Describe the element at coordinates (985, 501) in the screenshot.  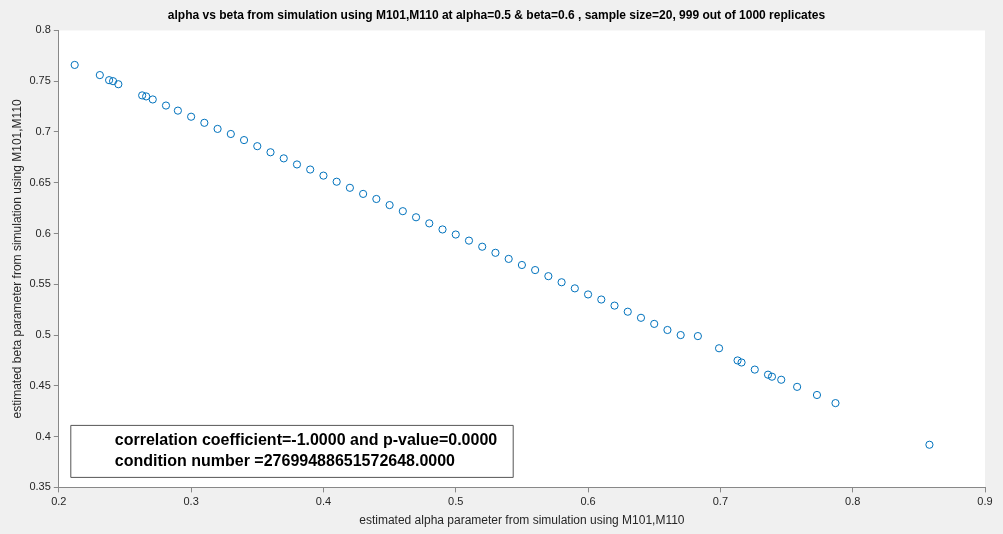
I see `x-tick-label: 0.9` at that location.